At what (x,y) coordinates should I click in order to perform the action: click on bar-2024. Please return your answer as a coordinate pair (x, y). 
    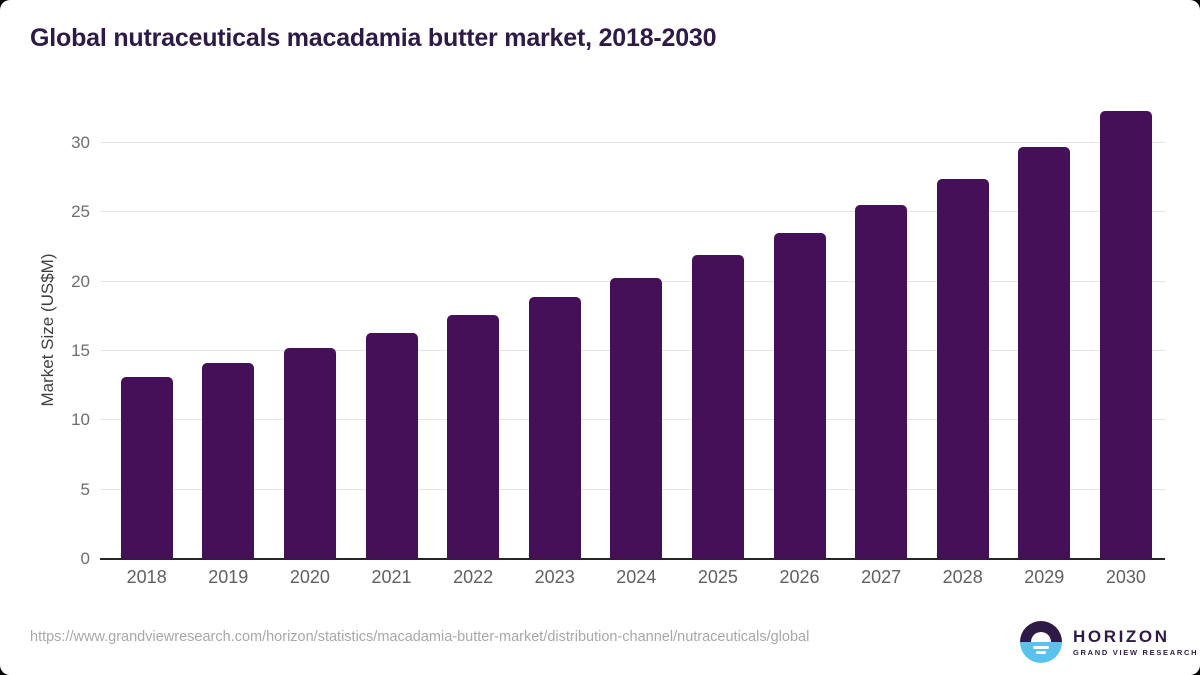
    Looking at the image, I should click on (636, 418).